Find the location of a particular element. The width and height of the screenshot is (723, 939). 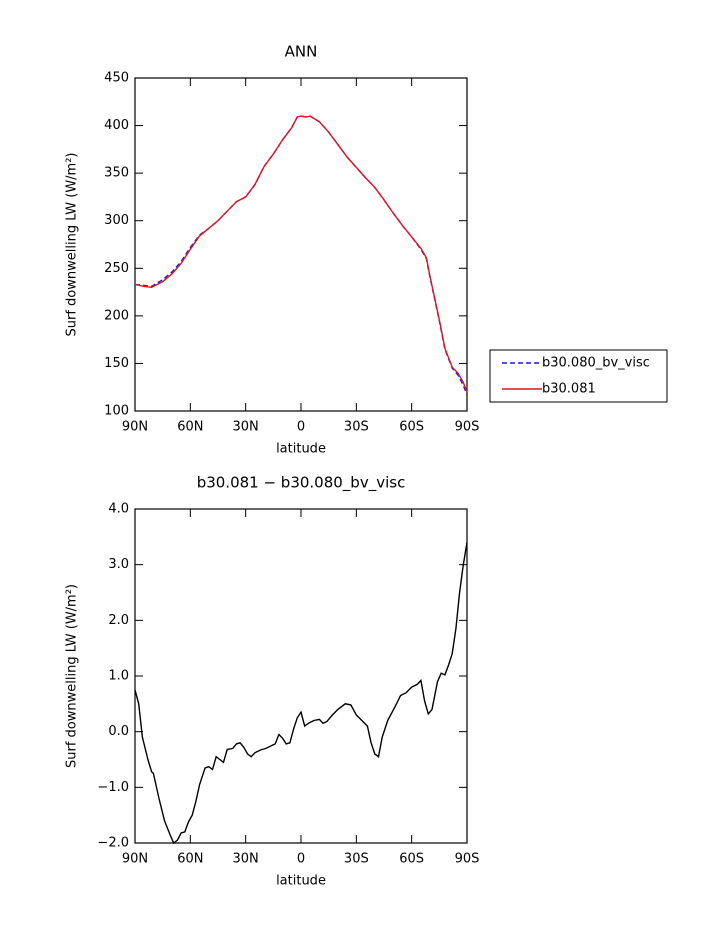

y-tick-label: −2.0 is located at coordinates (113, 843).